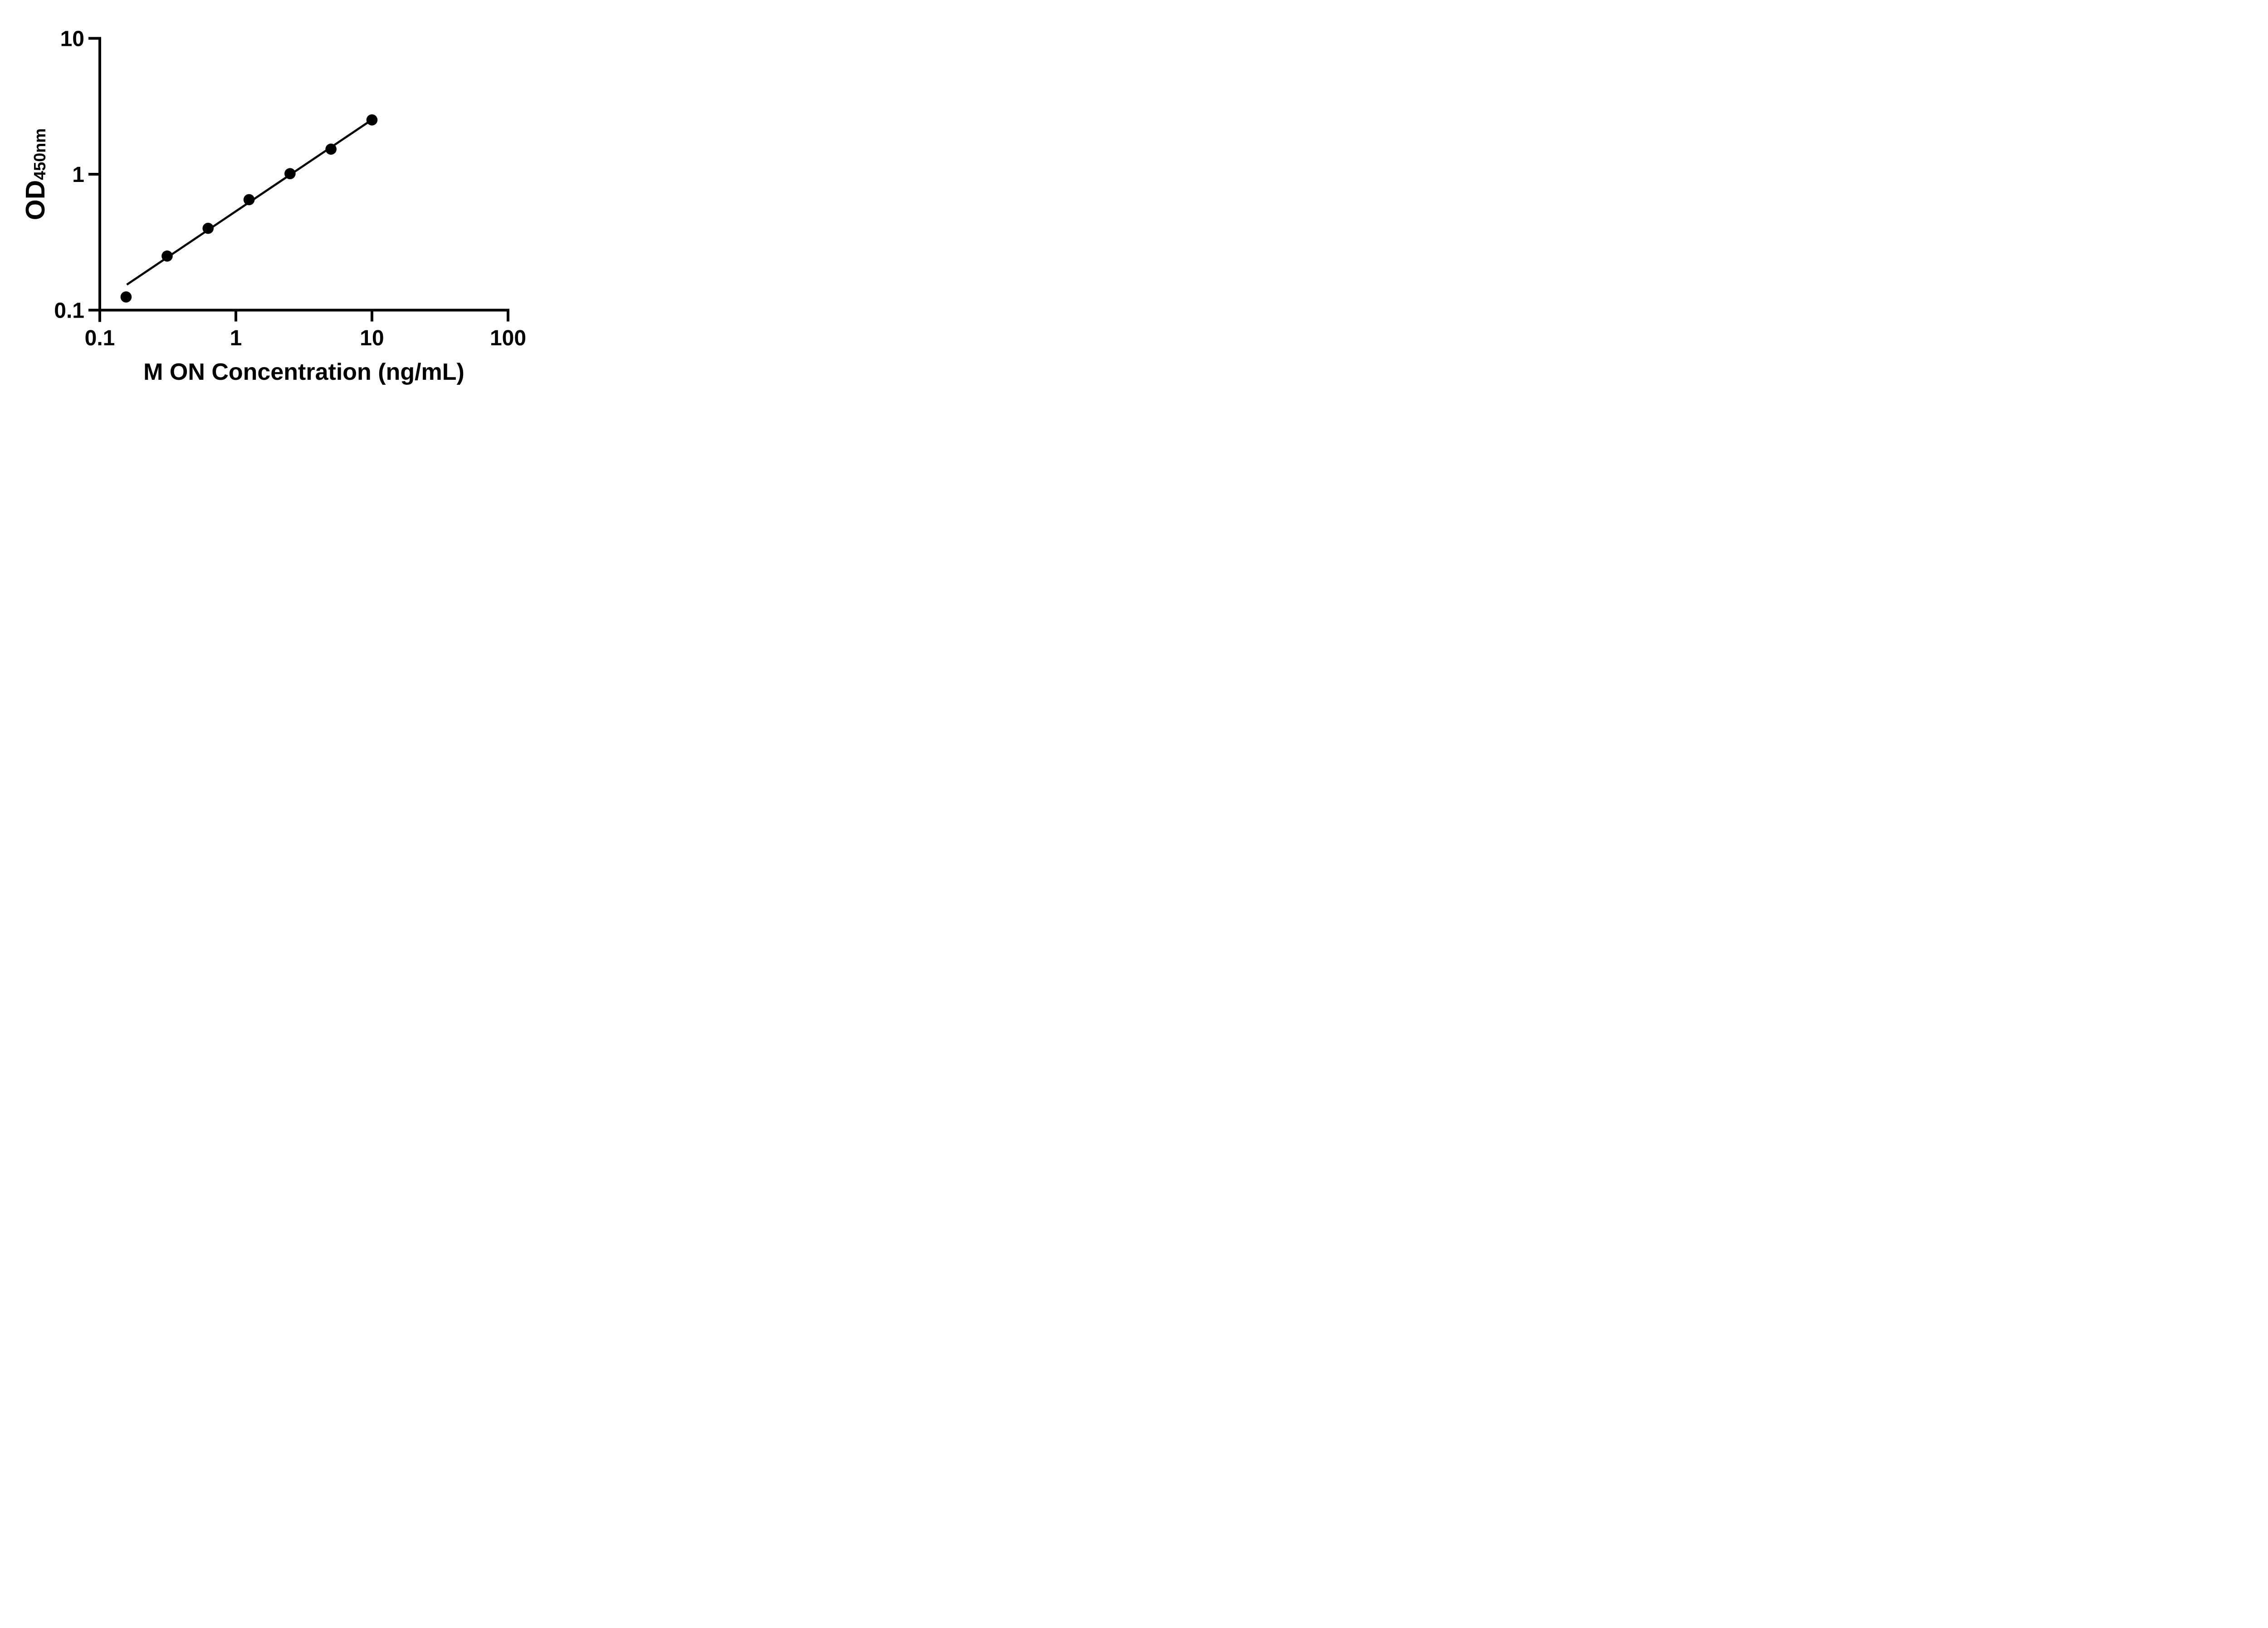  I want to click on axes-layer, so click(298, 179).